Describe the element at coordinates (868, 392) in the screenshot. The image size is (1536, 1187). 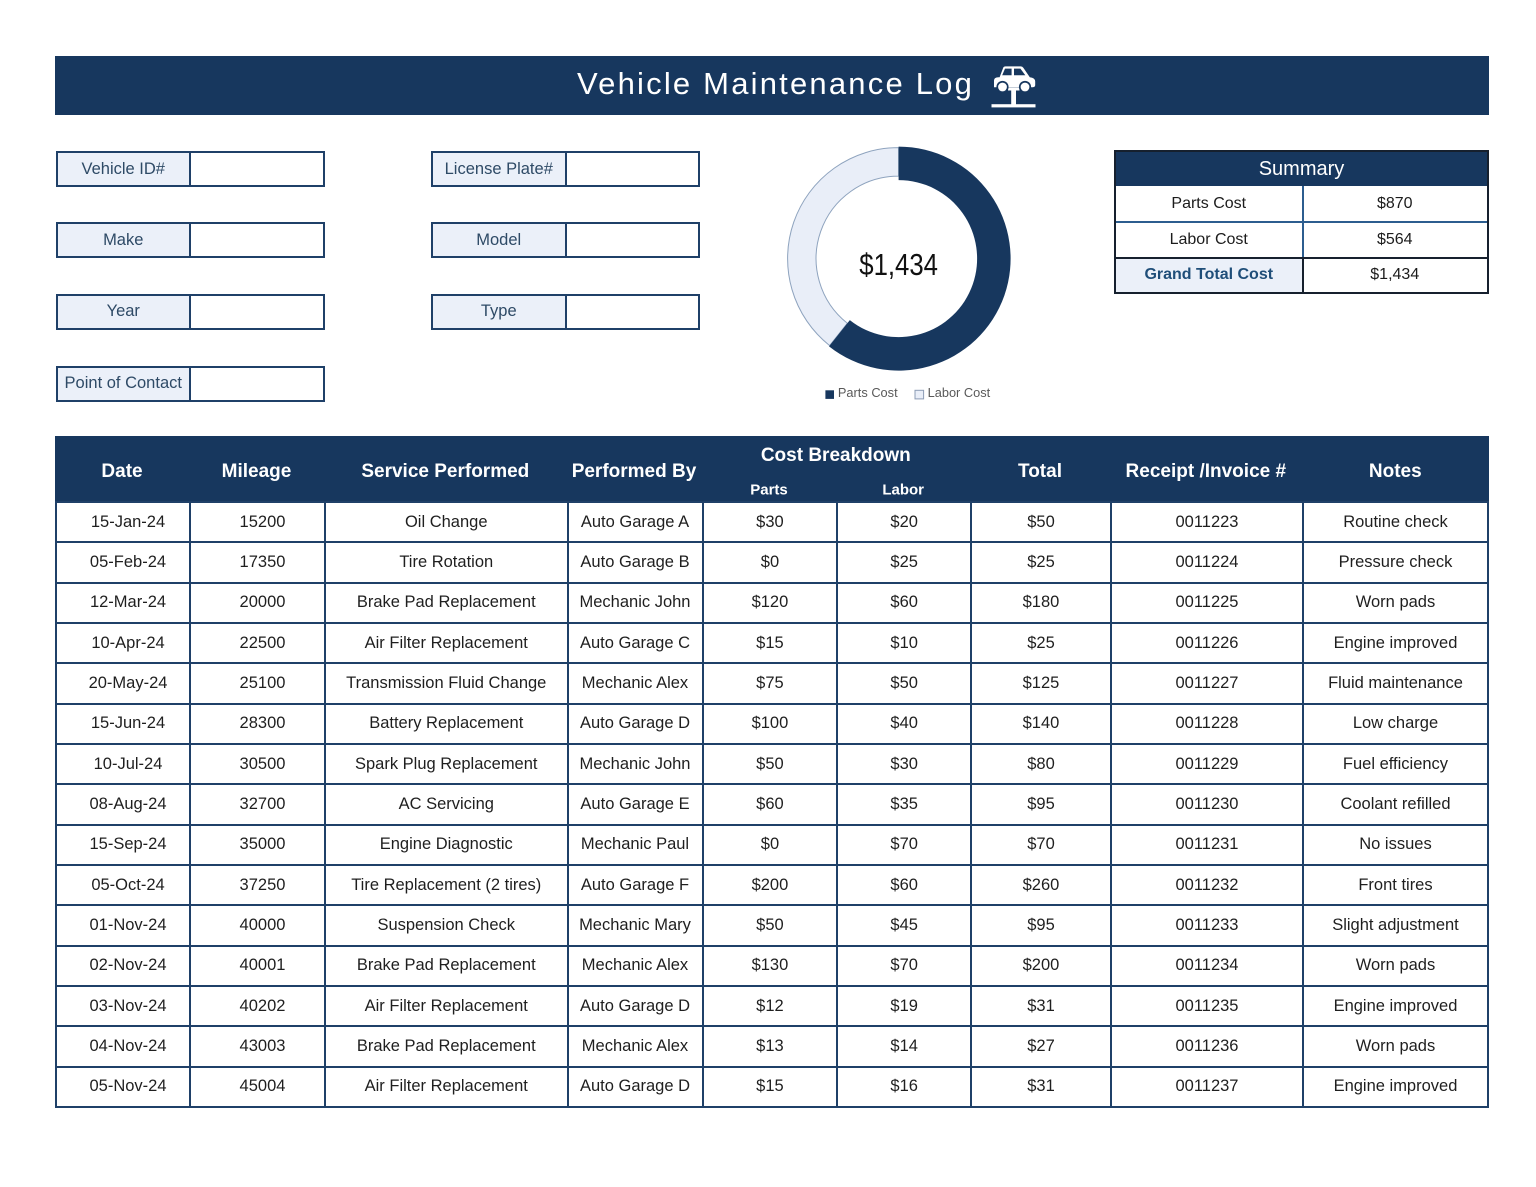
I see `svg-text: Parts Cost` at that location.